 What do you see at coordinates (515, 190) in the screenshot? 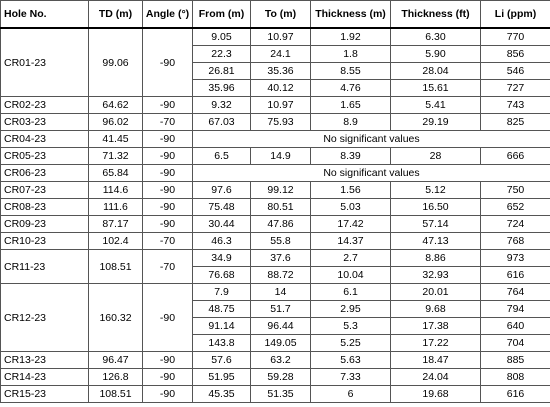
I see `interval-cell: 750` at bounding box center [515, 190].